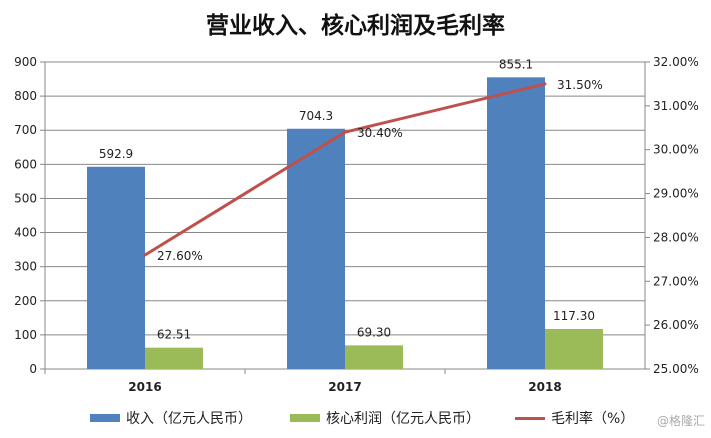 The width and height of the screenshot is (711, 438). I want to click on x-tick-label: 2016, so click(144, 387).